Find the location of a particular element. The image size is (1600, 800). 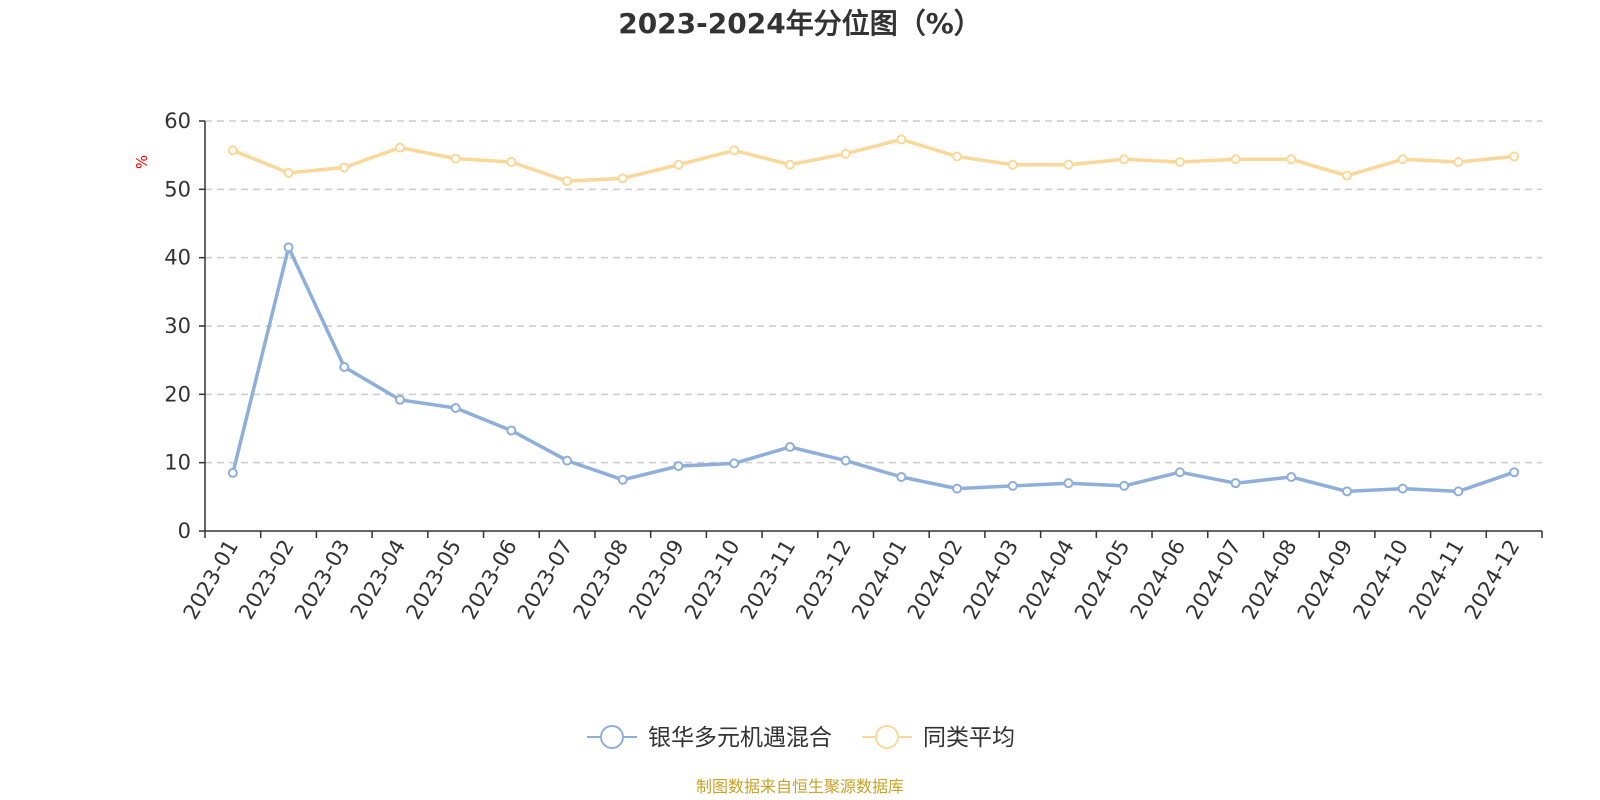

y-tick-label: 60 is located at coordinates (177, 121).